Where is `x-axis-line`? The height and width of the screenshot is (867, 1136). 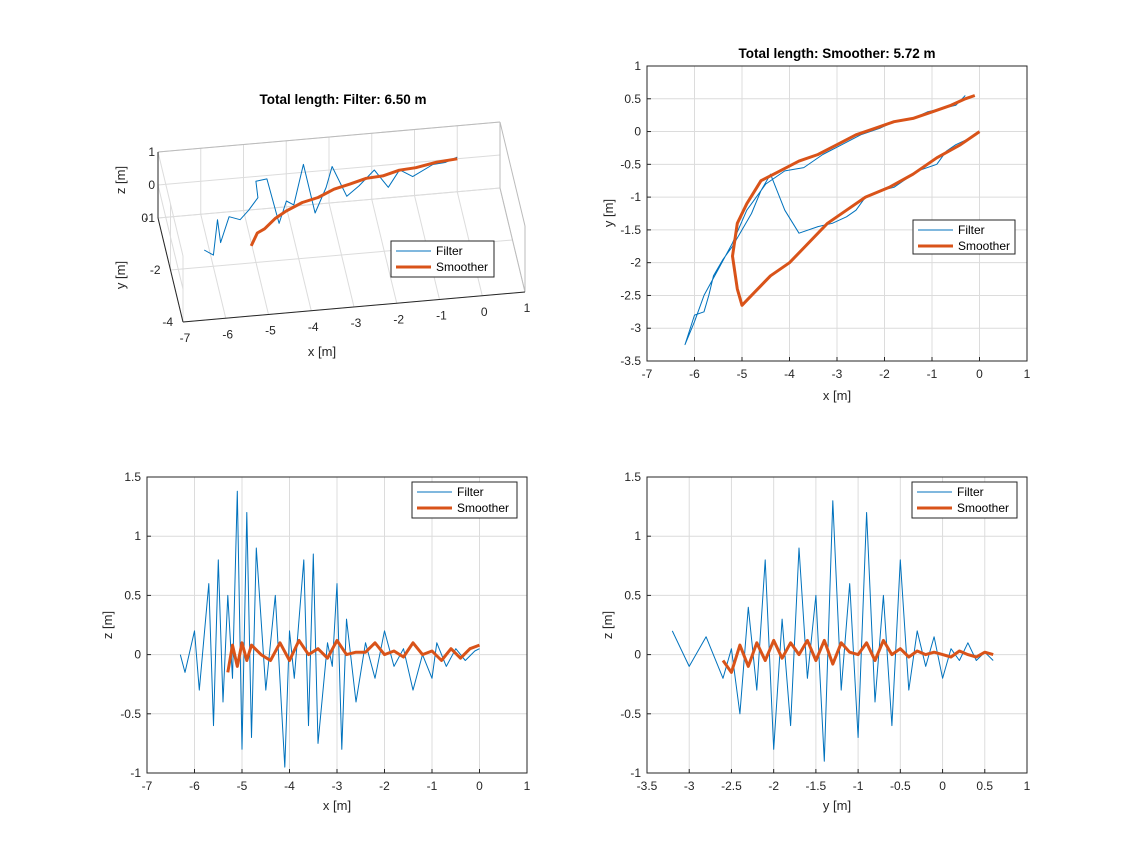
x-axis-line is located at coordinates (354, 307).